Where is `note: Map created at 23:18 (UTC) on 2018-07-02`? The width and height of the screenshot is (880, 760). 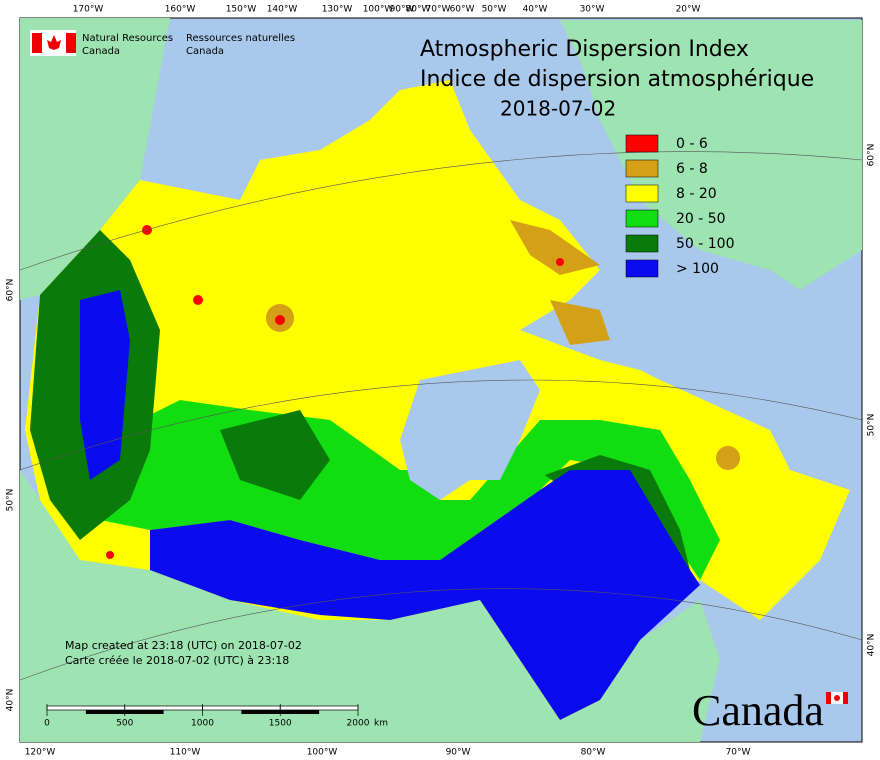 note: Map created at 23:18 (UTC) on 2018-07-02 is located at coordinates (183, 645).